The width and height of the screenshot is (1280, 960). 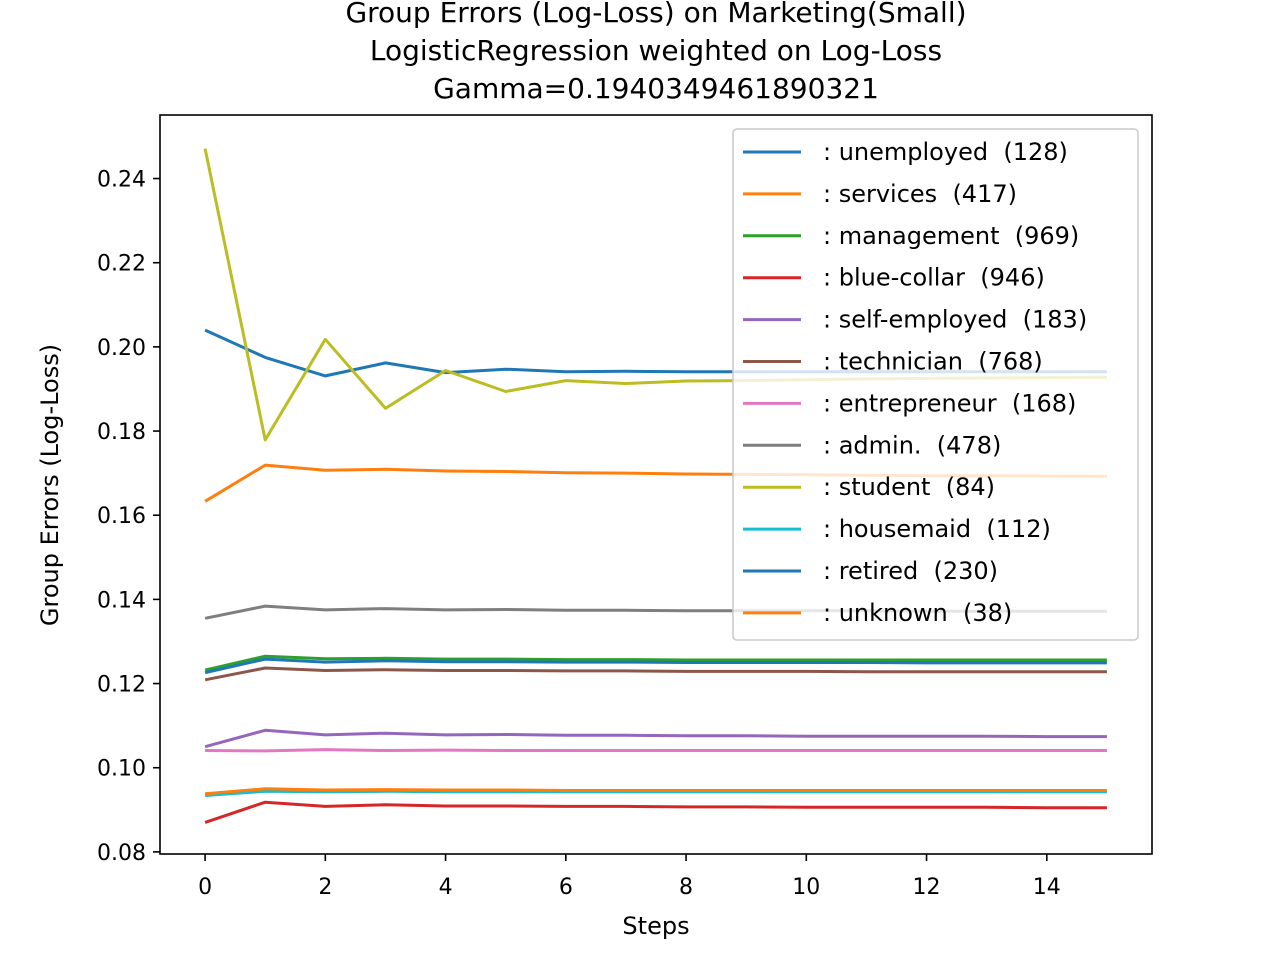 What do you see at coordinates (325, 887) in the screenshot?
I see `x-tick-label: 2` at bounding box center [325, 887].